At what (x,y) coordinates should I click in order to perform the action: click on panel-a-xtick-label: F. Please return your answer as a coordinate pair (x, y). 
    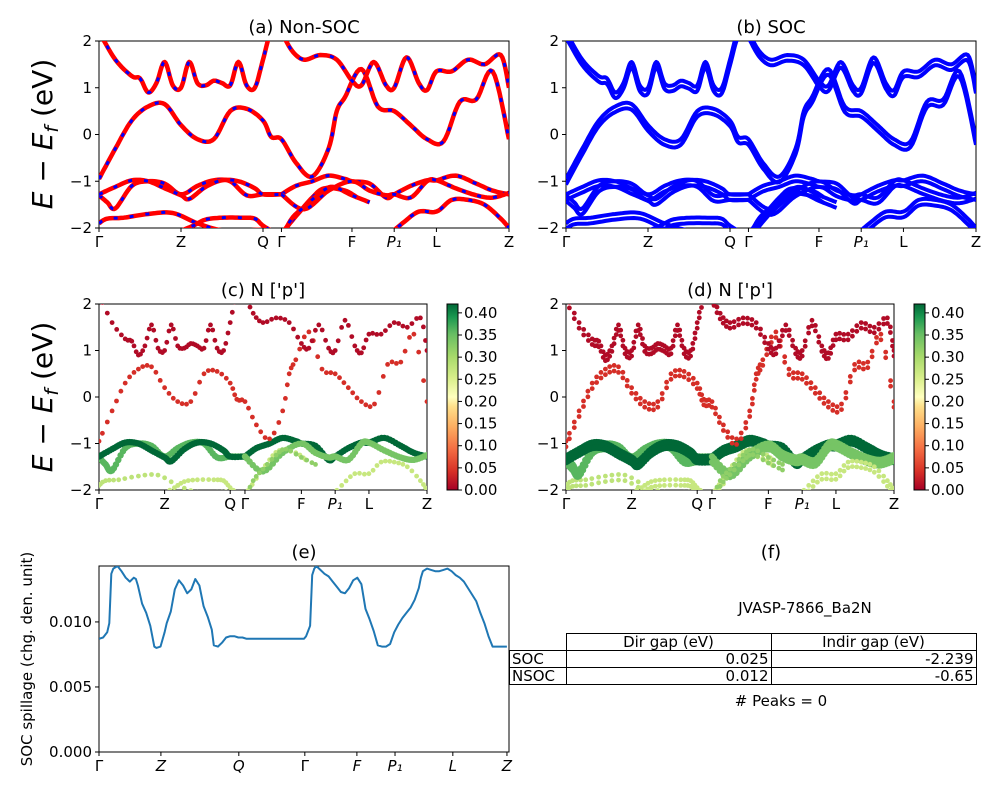
    Looking at the image, I should click on (352, 242).